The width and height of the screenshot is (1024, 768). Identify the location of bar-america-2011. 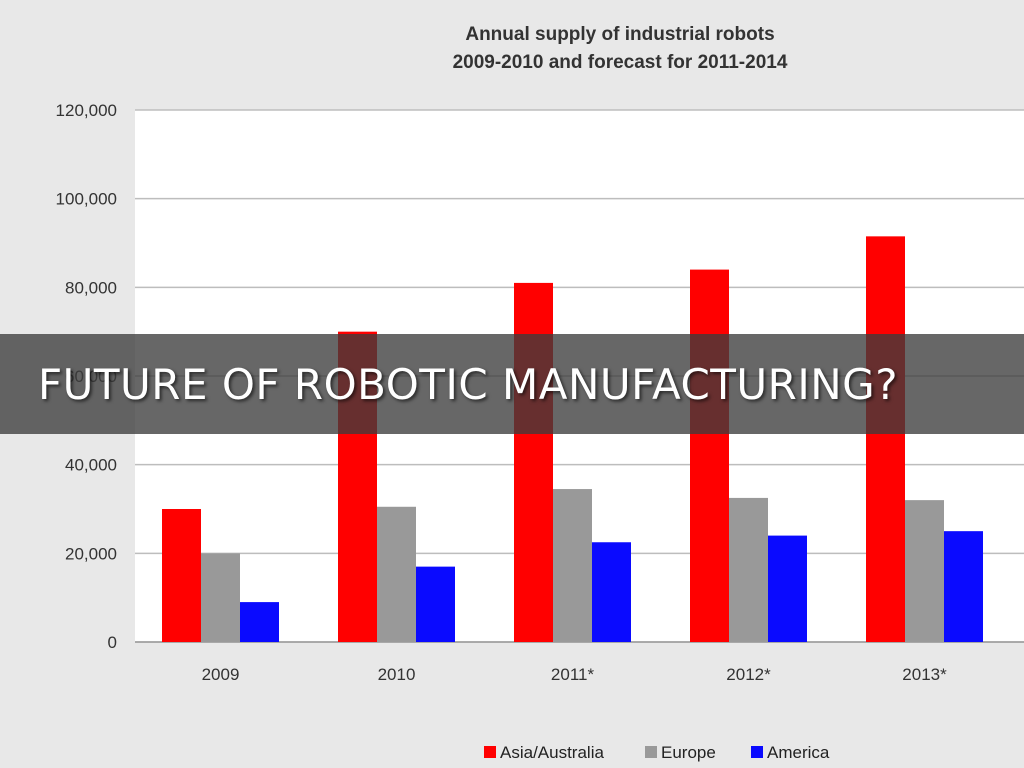
(611, 592).